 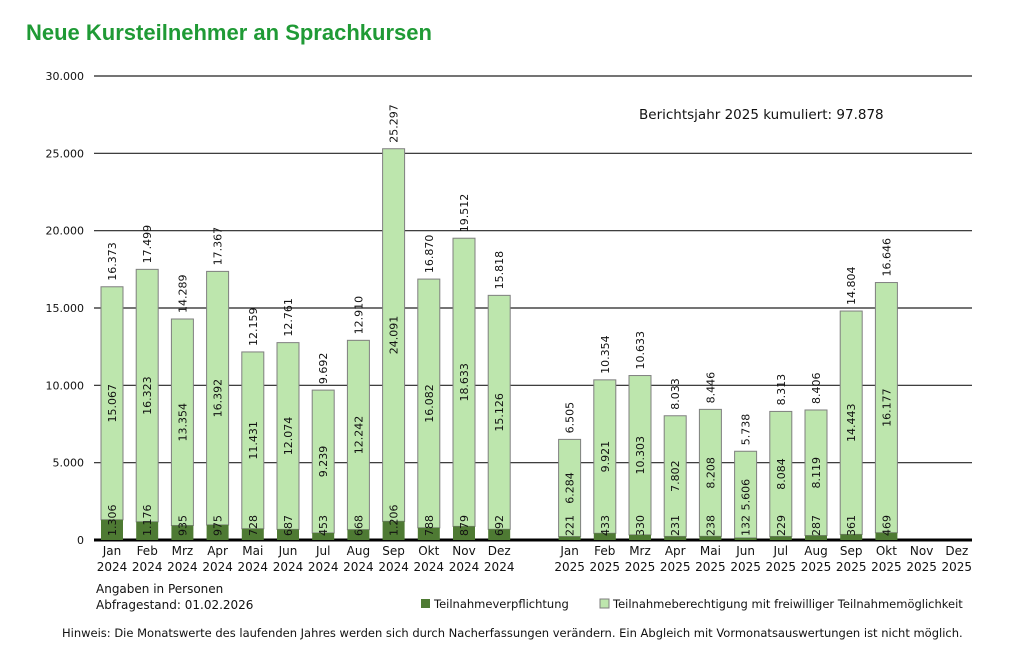 I want to click on data-label-light: 10.303, so click(x=640, y=455).